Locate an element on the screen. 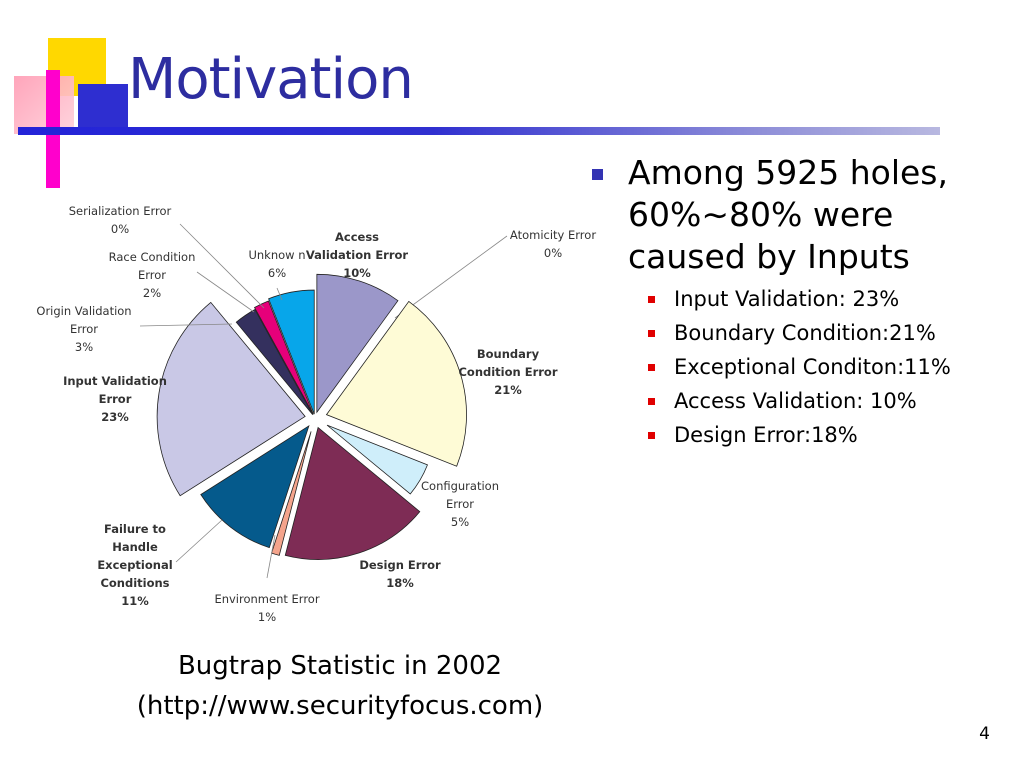 Image resolution: width=1024 pixels, height=768 pixels. deco-blue-square is located at coordinates (103, 109).